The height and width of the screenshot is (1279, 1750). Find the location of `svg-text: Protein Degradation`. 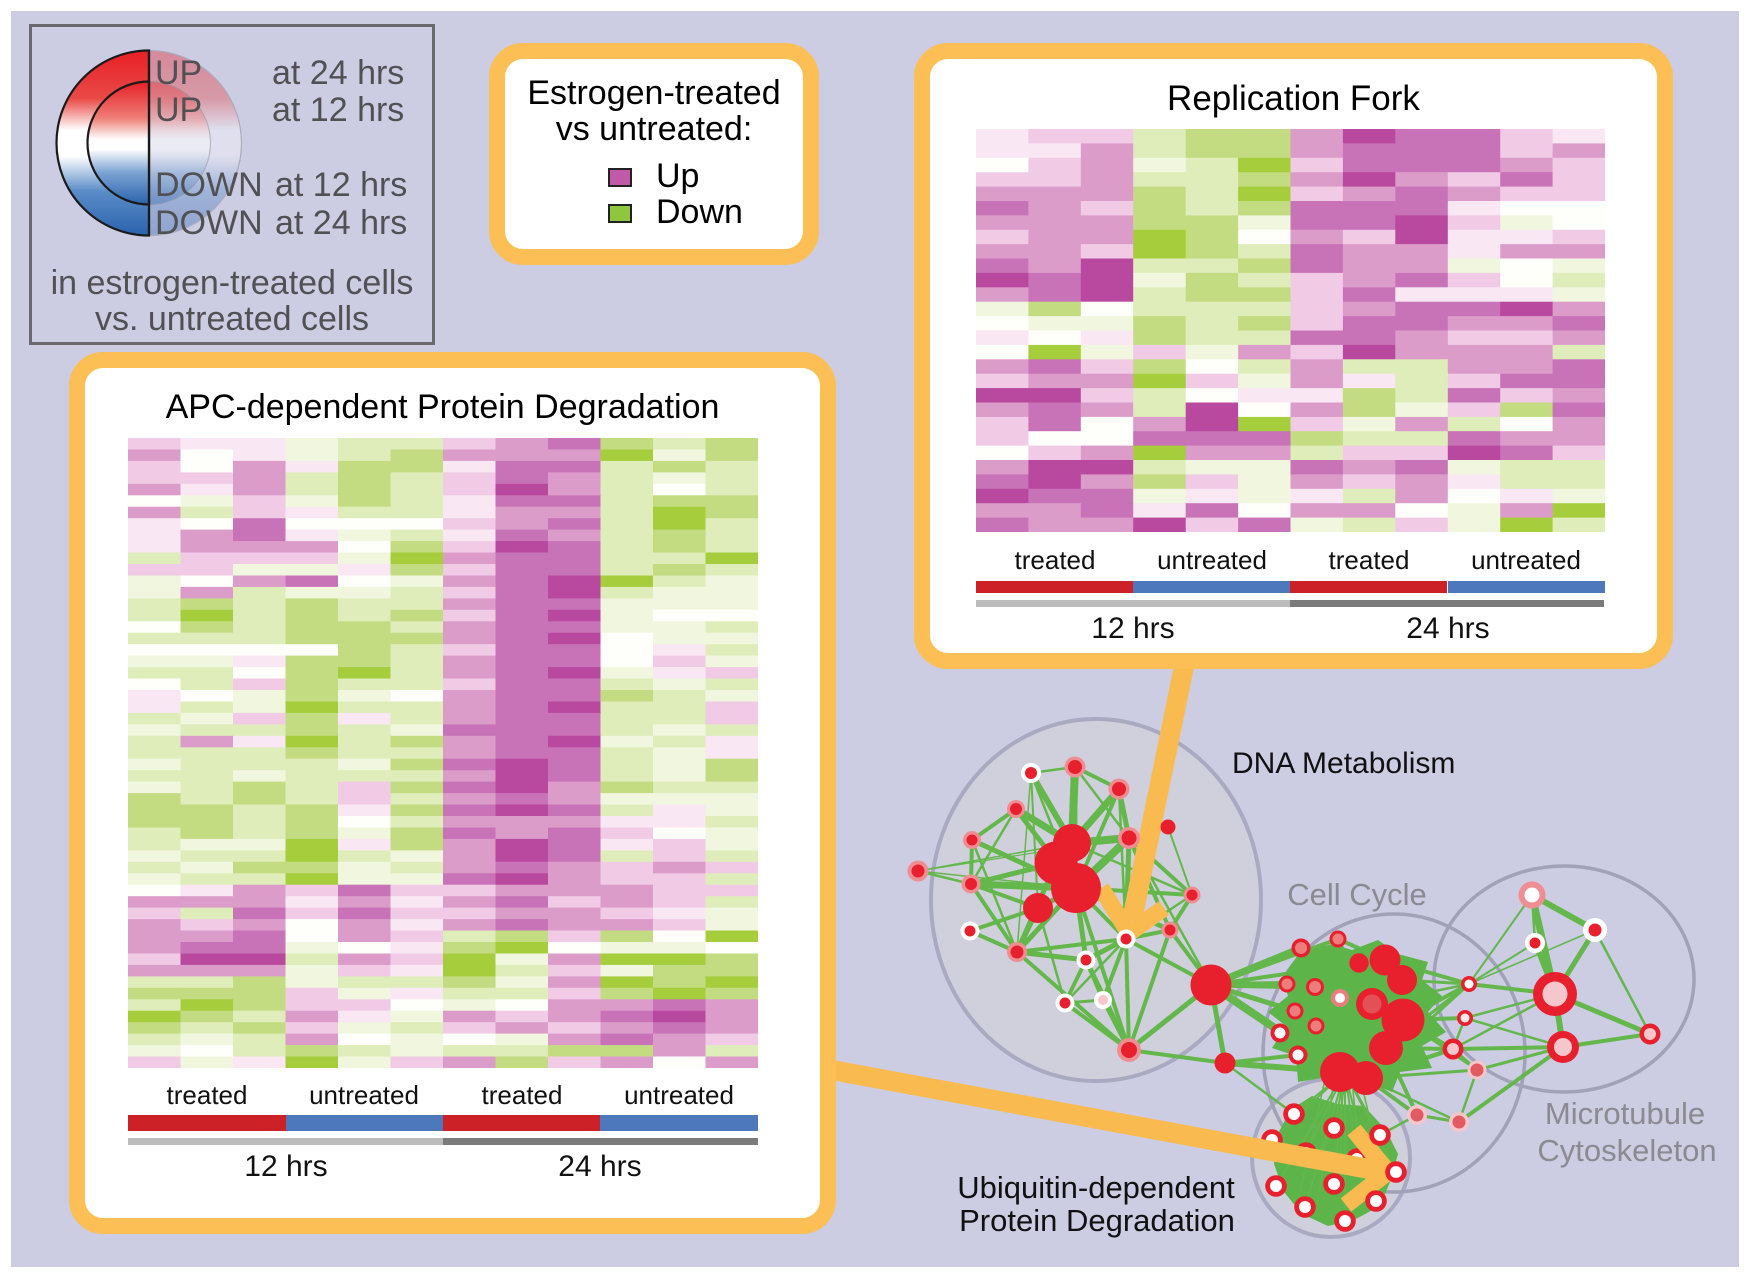

svg-text: Protein Degradation is located at coordinates (1097, 1220).